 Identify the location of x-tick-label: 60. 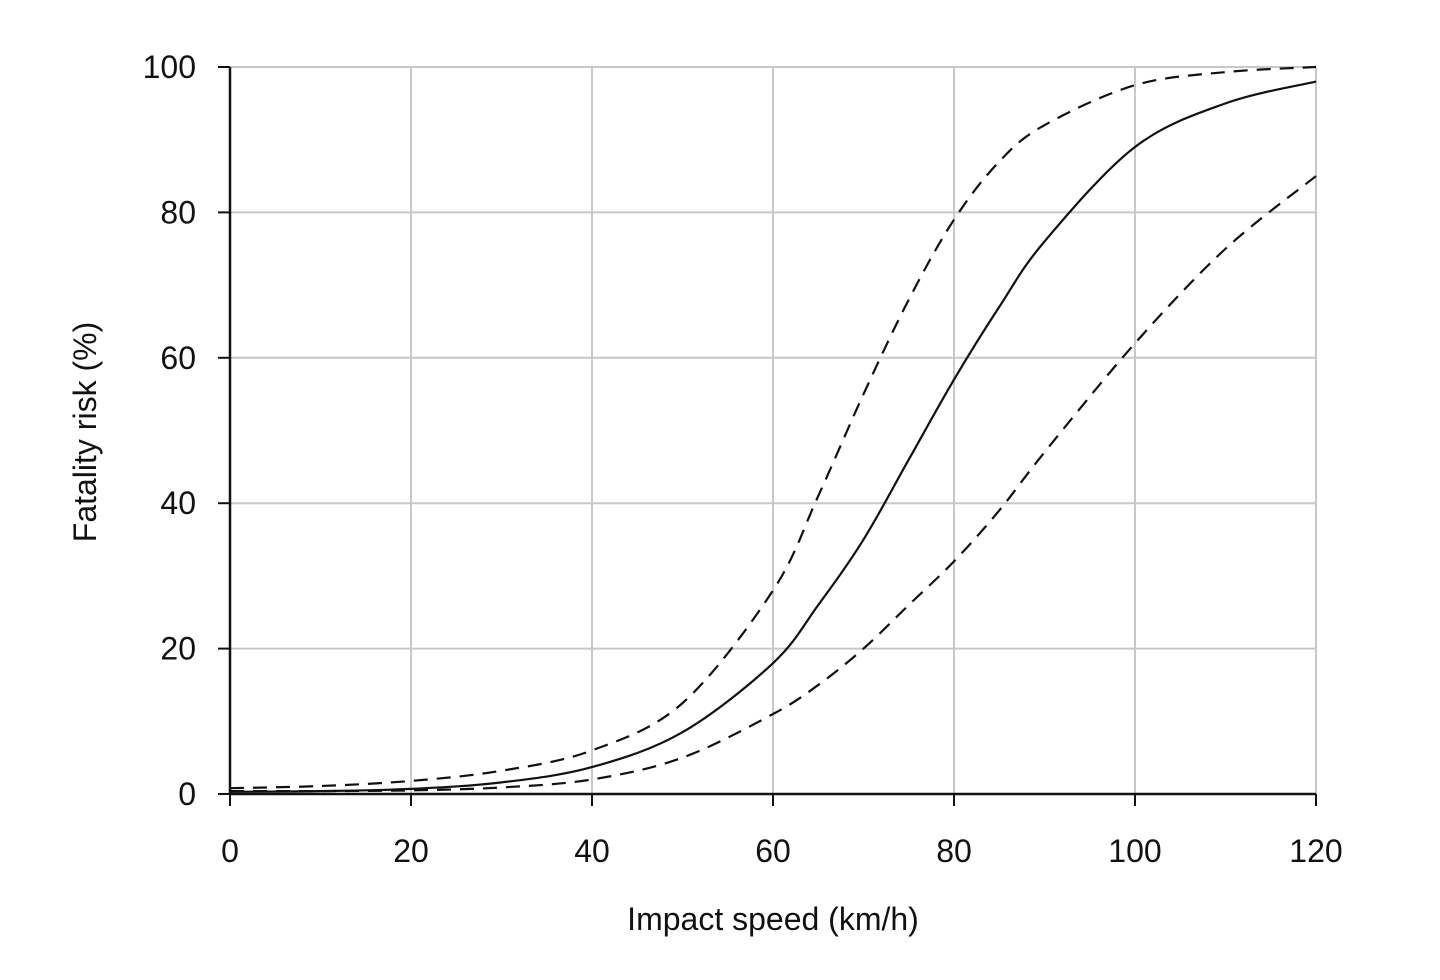
(773, 851).